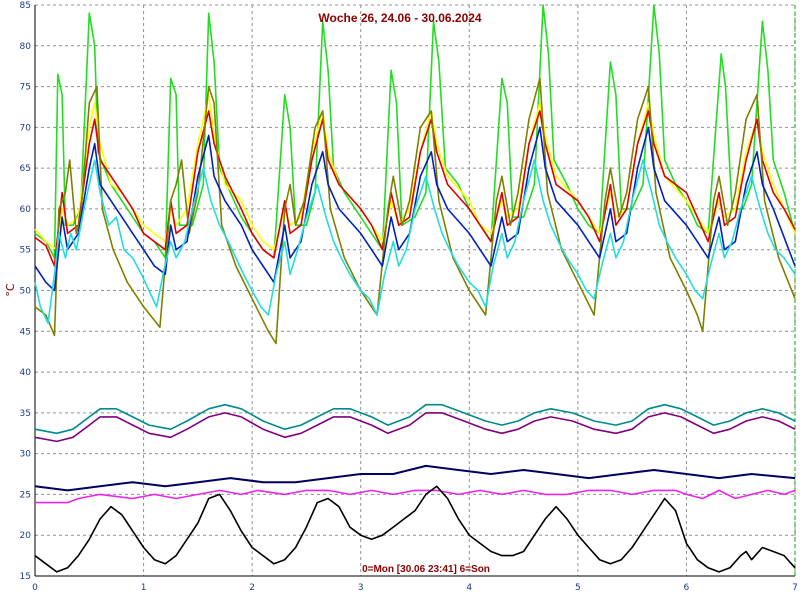 The image size is (800, 600). I want to click on x-tick-label-4: 4, so click(469, 588).